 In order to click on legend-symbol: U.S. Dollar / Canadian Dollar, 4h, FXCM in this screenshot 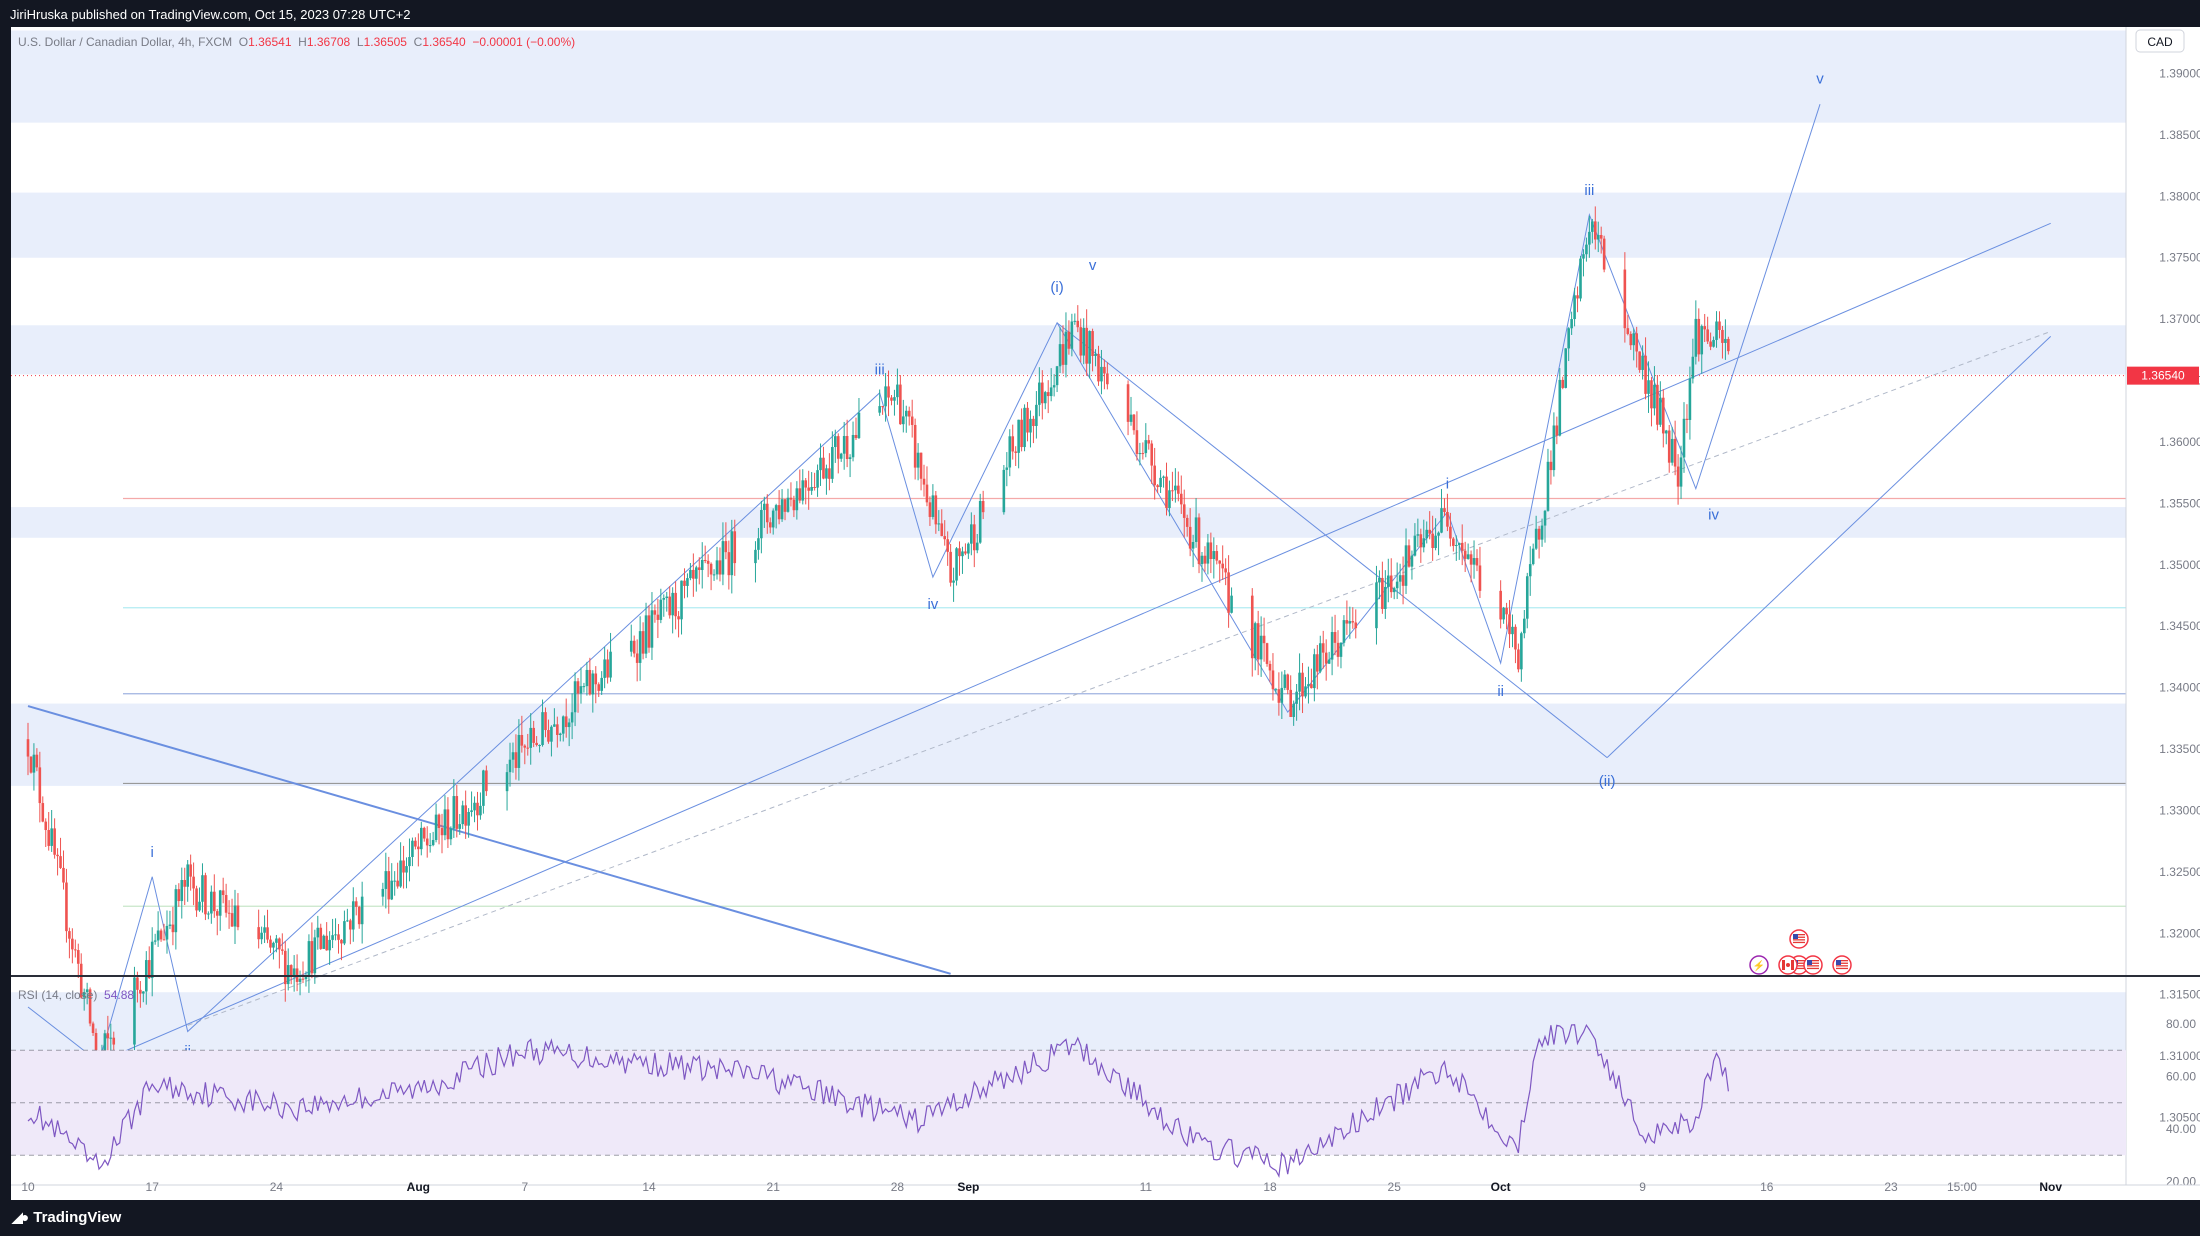, I will do `click(125, 42)`.